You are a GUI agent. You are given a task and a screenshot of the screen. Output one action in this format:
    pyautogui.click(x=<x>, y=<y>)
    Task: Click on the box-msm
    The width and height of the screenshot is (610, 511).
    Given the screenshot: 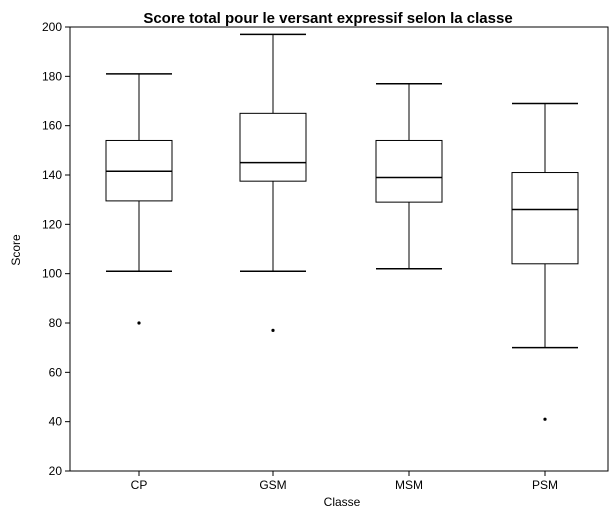 What is the action you would take?
    pyautogui.click(x=409, y=171)
    